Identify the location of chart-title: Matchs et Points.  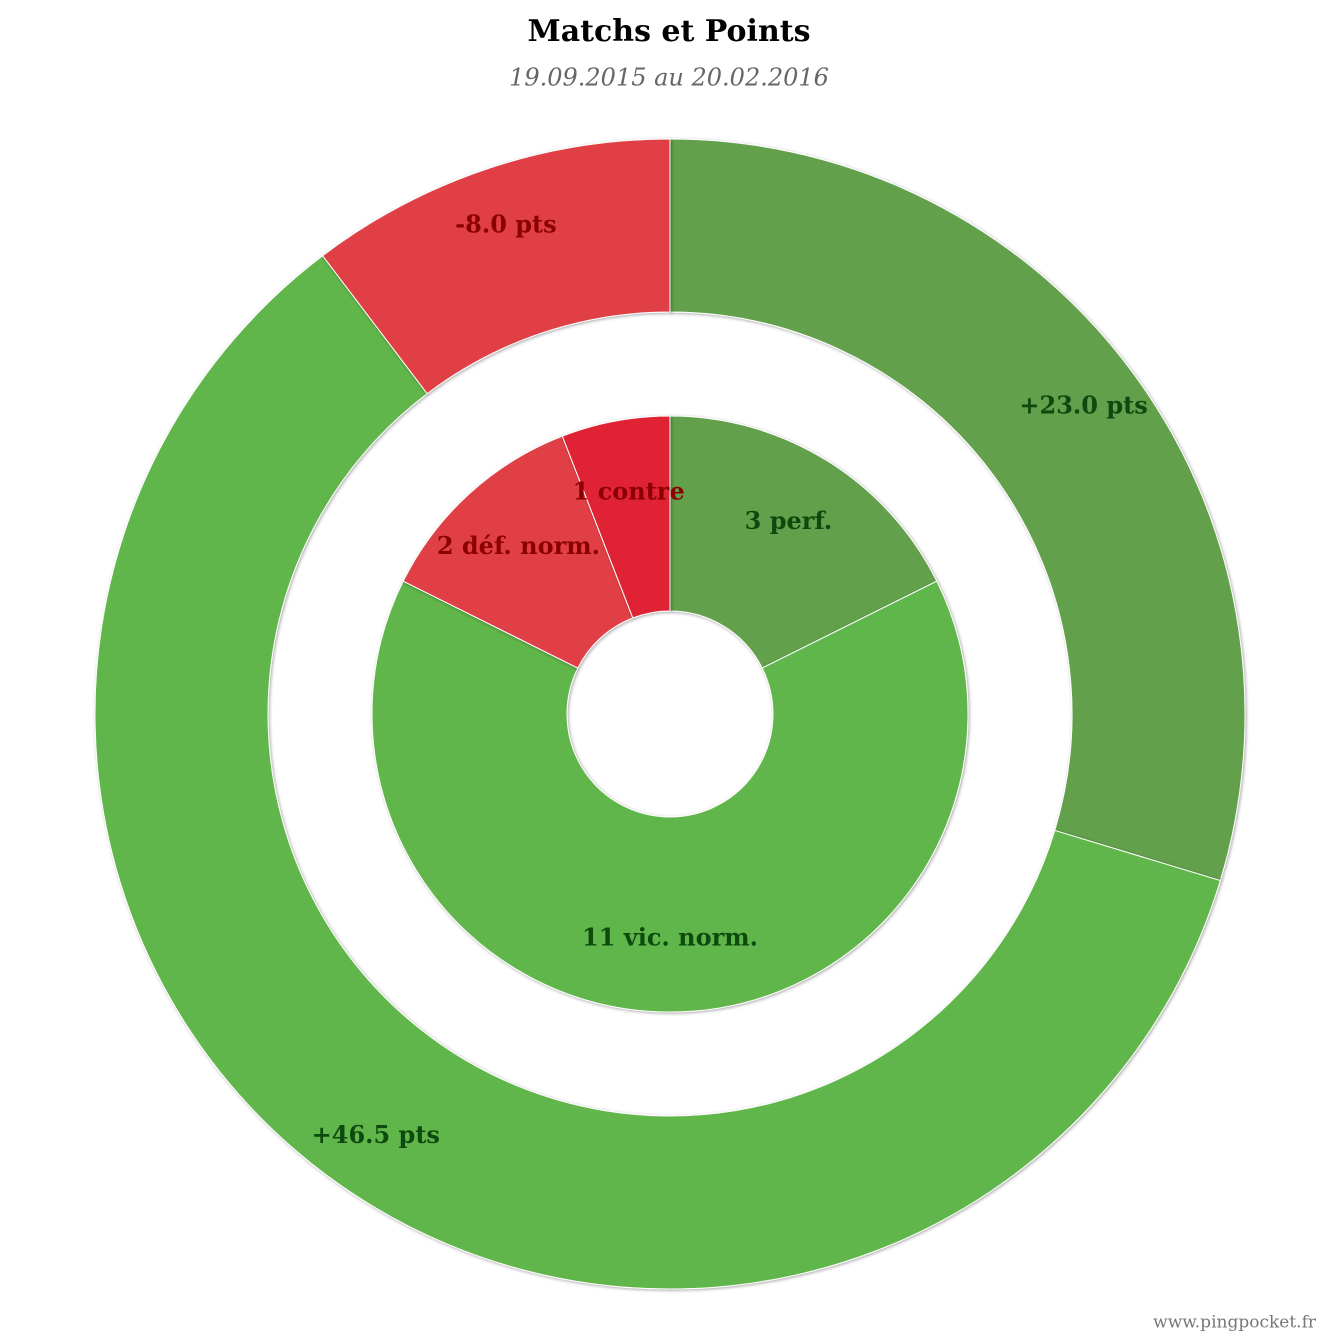
(668, 31).